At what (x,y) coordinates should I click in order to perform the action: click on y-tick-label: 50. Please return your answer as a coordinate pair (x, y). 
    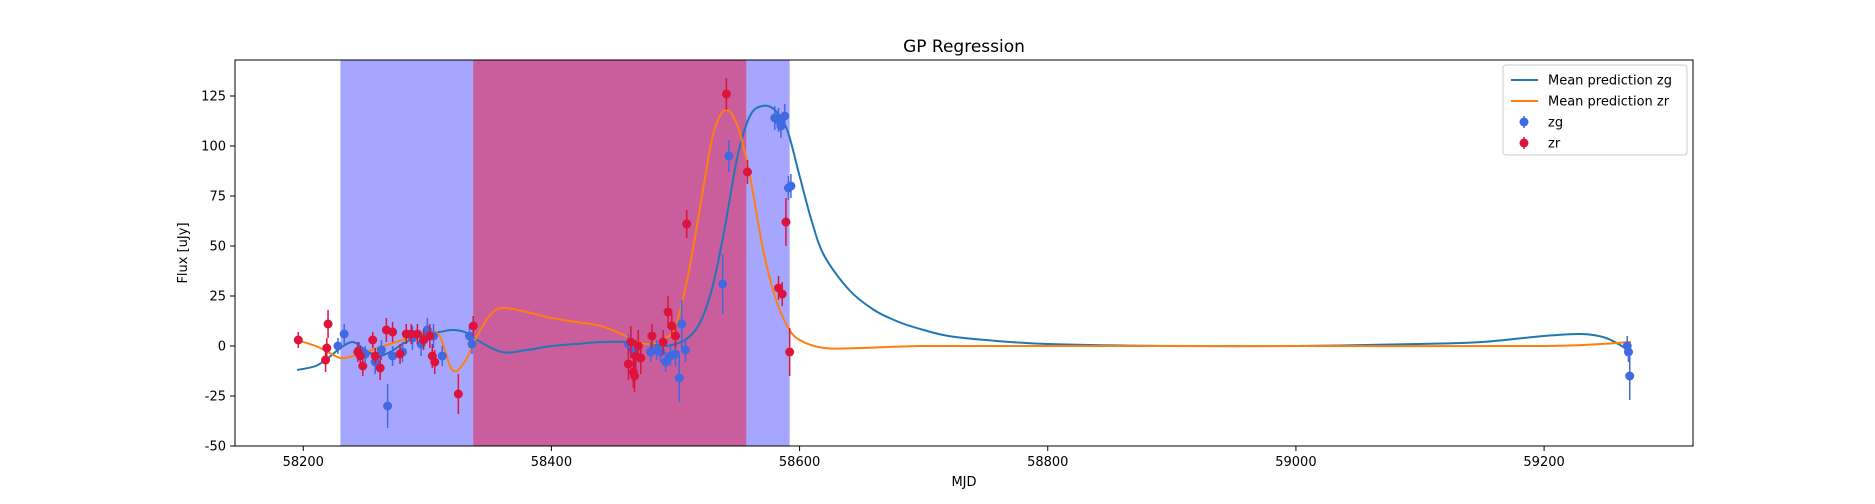
    Looking at the image, I should click on (217, 247).